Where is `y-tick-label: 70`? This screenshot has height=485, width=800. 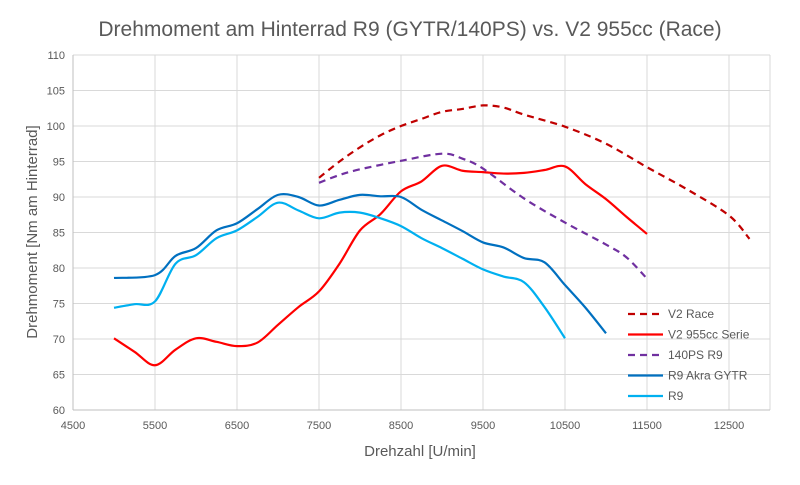
y-tick-label: 70 is located at coordinates (59, 340).